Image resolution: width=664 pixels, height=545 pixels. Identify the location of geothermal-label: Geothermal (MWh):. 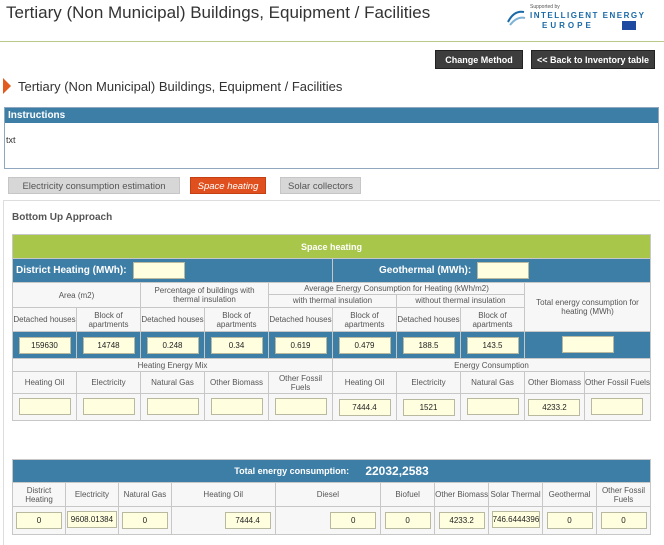
(425, 270).